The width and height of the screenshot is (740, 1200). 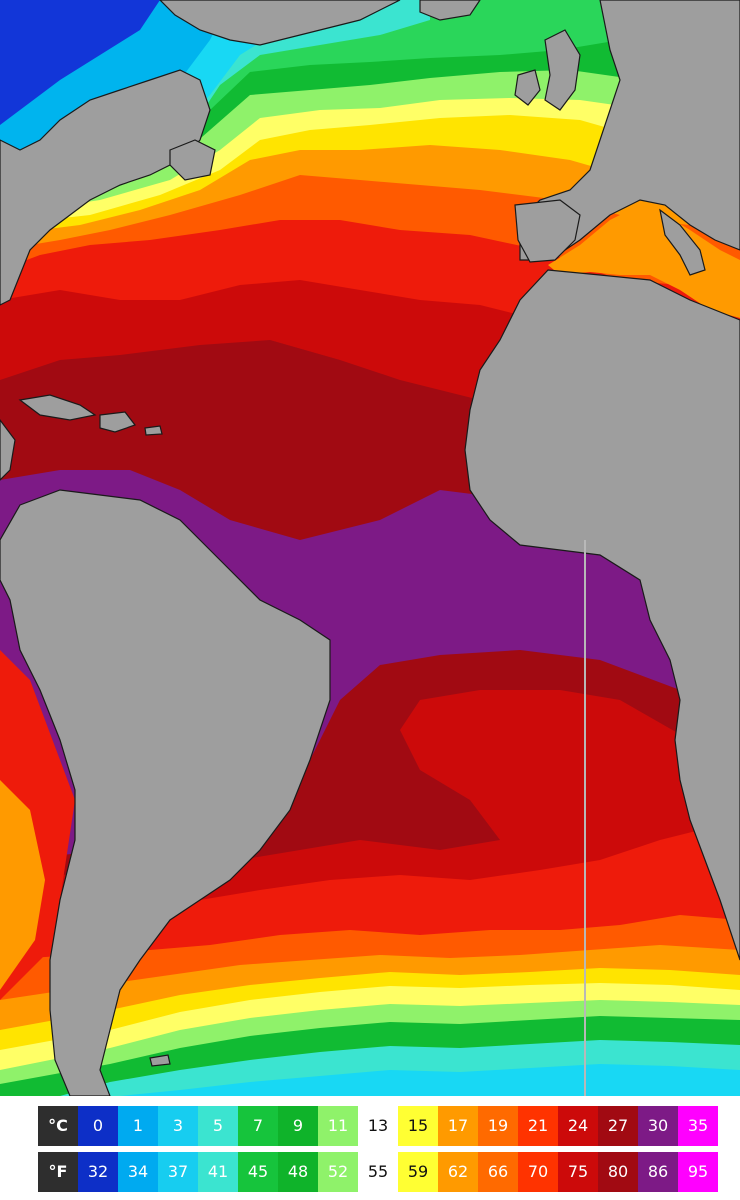 What do you see at coordinates (298, 1126) in the screenshot?
I see `legend-celsius-cell-9: 9` at bounding box center [298, 1126].